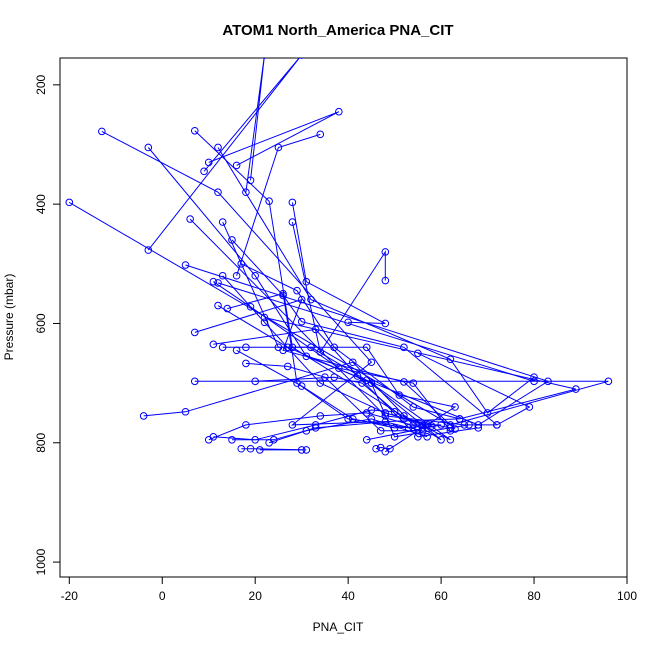 The width and height of the screenshot is (650, 650). I want to click on y-tick-label: 200, so click(41, 85).